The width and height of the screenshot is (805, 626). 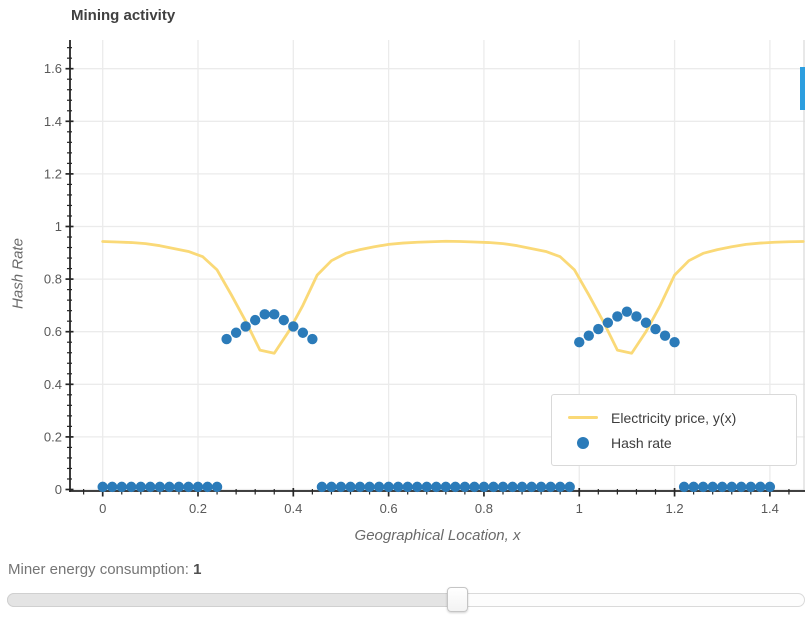 I want to click on legend-dot-swatch, so click(x=583, y=442).